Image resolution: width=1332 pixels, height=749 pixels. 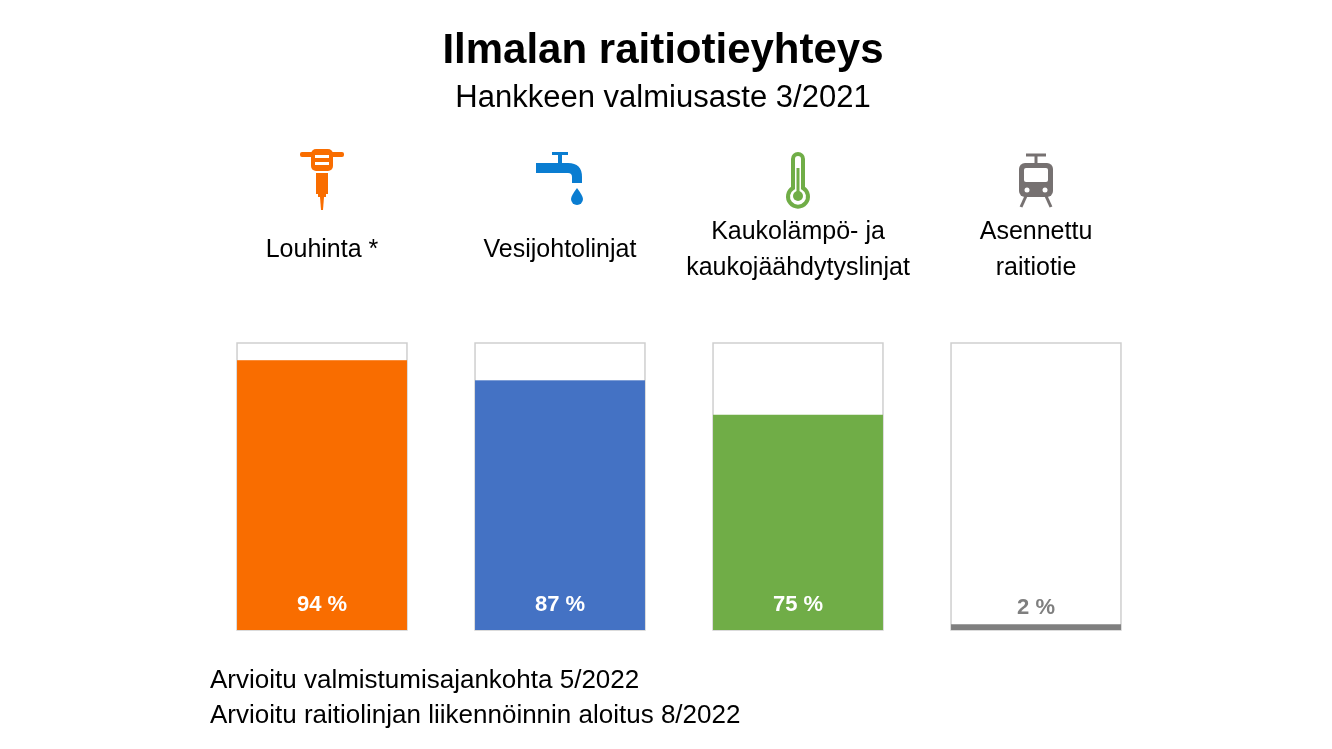 I want to click on chart-subtitle: Hankkeen valmiusaste 3/2021, so click(x=663, y=96).